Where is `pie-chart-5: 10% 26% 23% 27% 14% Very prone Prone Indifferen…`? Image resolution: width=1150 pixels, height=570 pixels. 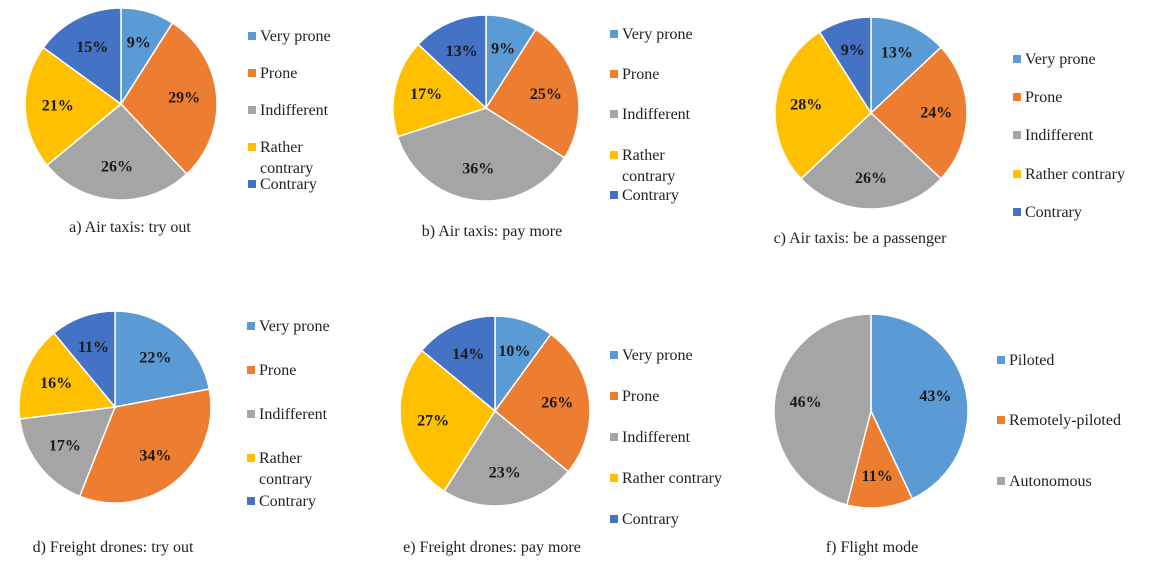
pie-chart-5: 10% 26% 23% 27% 14% Very prone Prone Indifferen… is located at coordinates (560, 435).